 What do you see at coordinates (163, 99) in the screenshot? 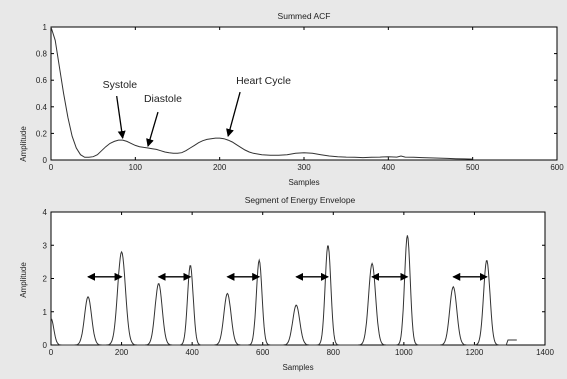
I see `annotation-label: Diastole` at bounding box center [163, 99].